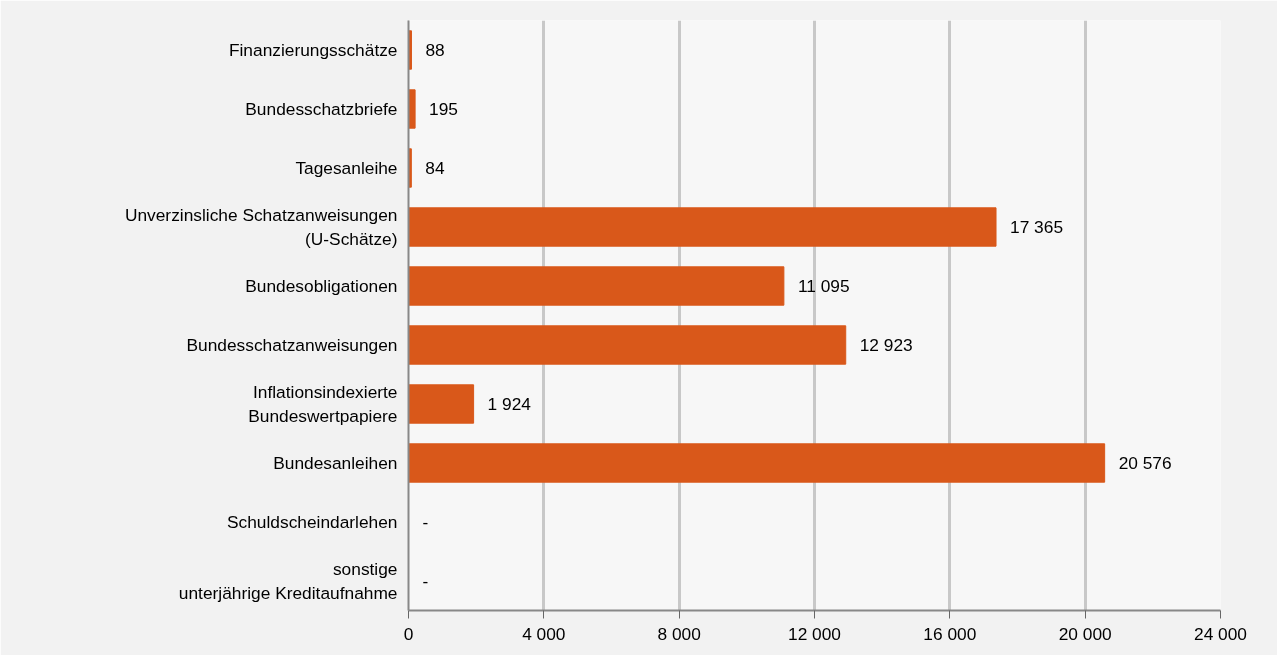  What do you see at coordinates (321, 109) in the screenshot?
I see `y-tick-label: Bundesschatzbriefe` at bounding box center [321, 109].